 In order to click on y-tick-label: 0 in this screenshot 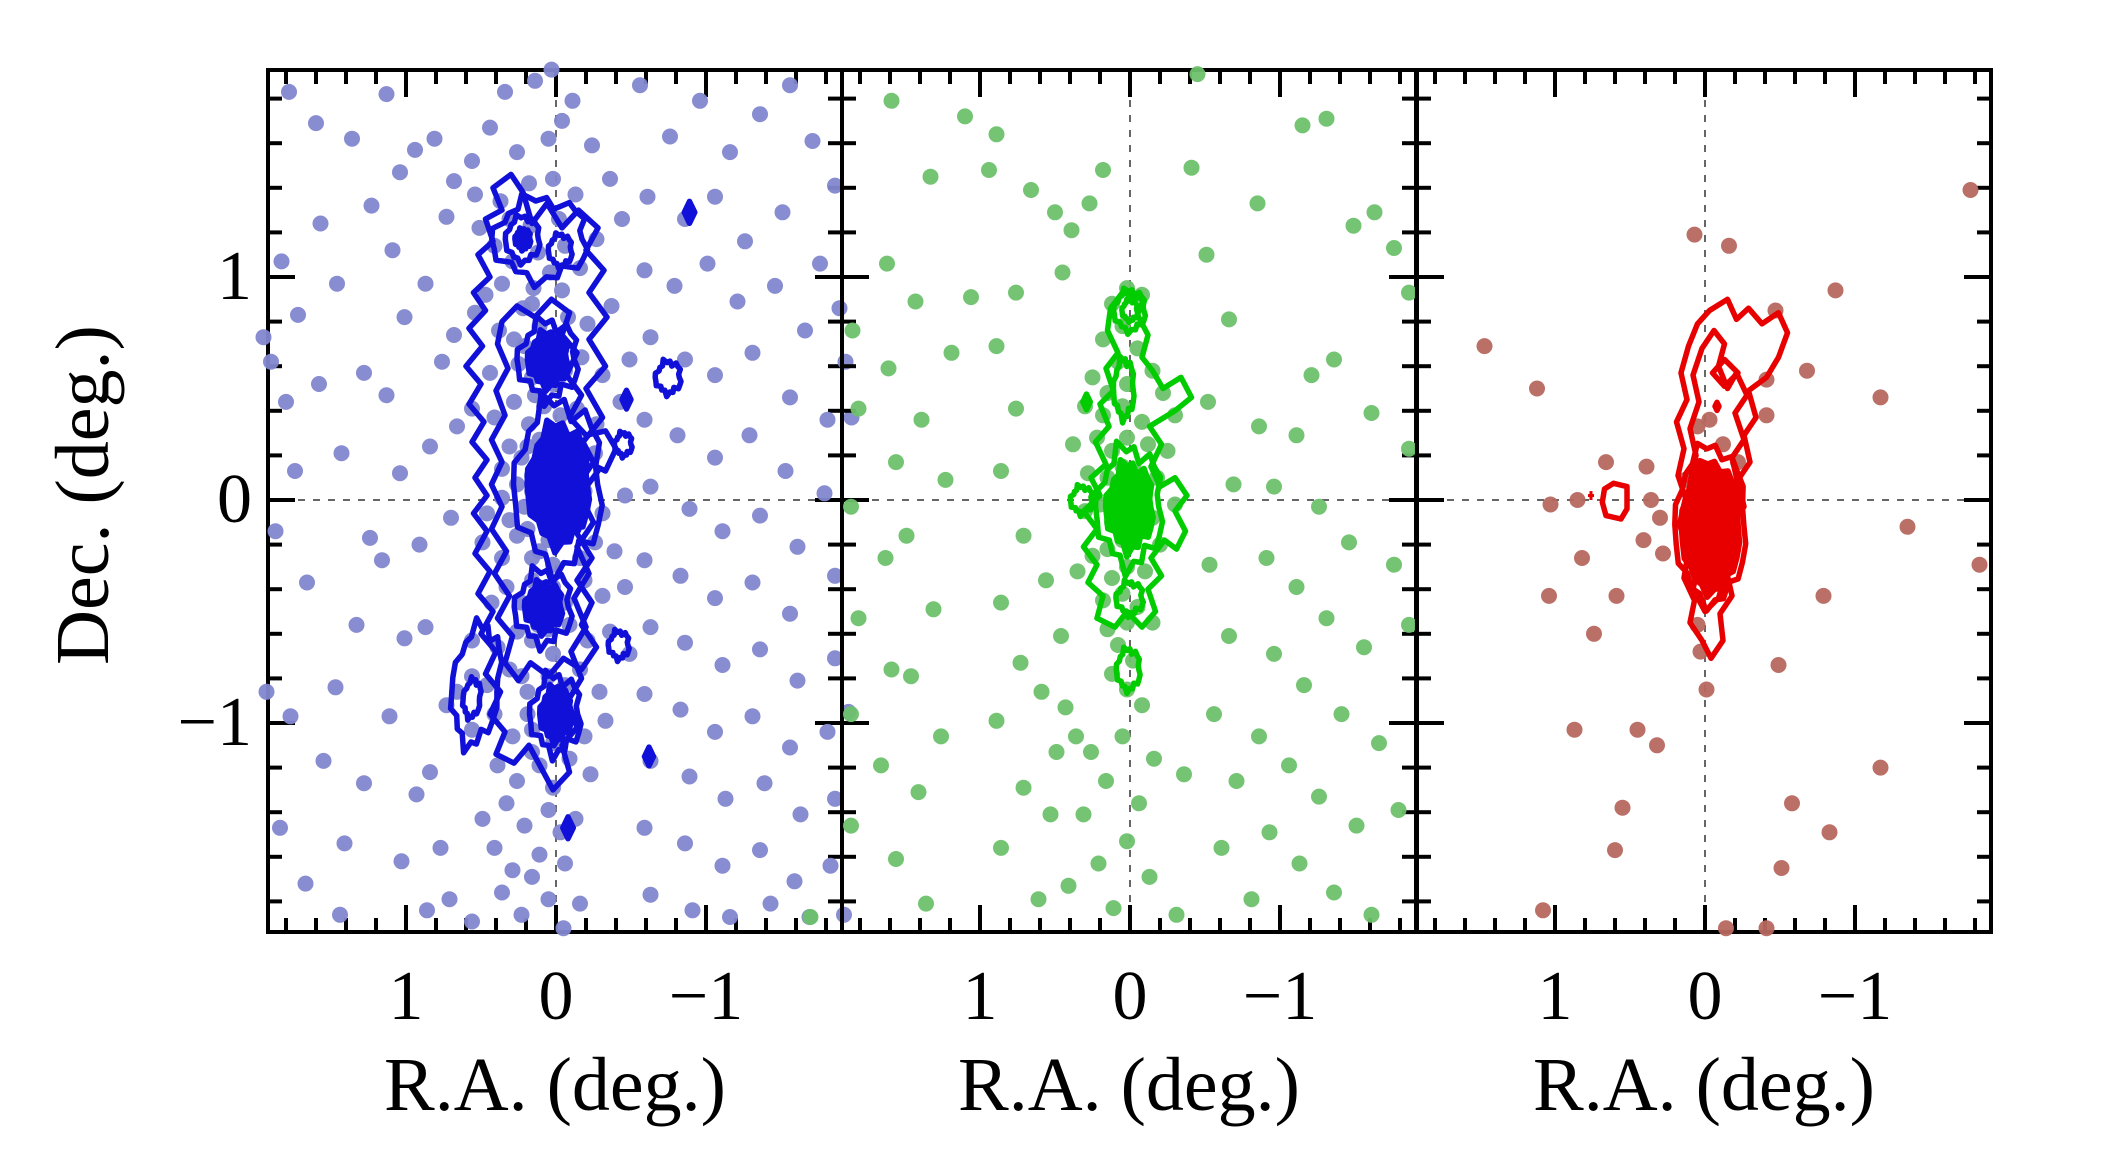, I will do `click(234, 499)`.